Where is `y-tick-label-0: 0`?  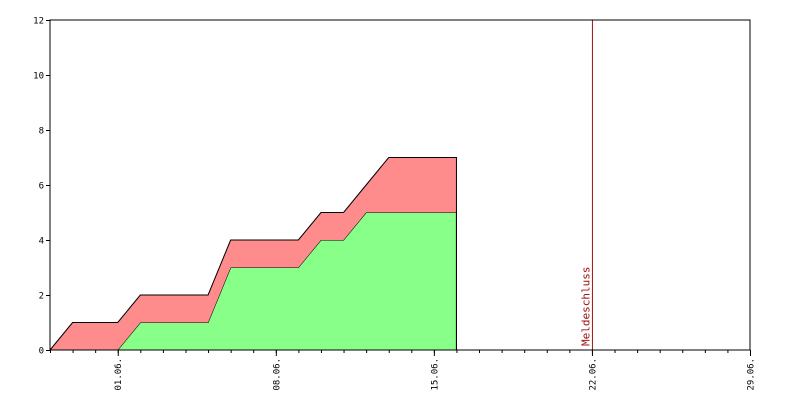
y-tick-label-0: 0 is located at coordinates (41, 352).